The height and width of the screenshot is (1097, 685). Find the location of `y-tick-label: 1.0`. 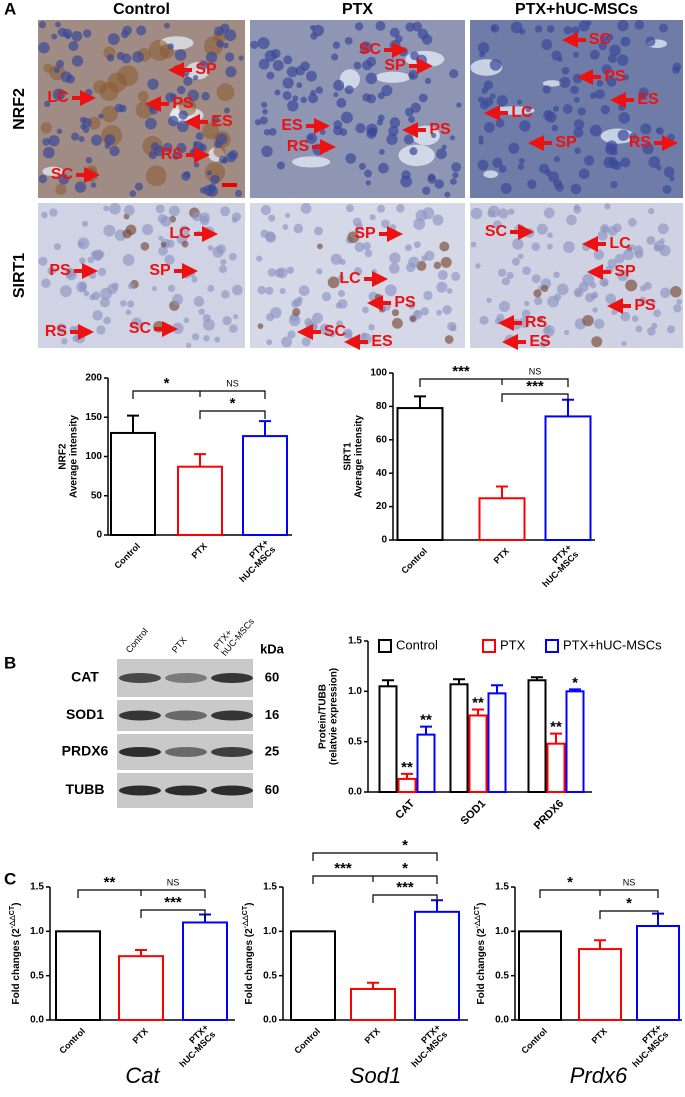

y-tick-label: 1.0 is located at coordinates (502, 931).